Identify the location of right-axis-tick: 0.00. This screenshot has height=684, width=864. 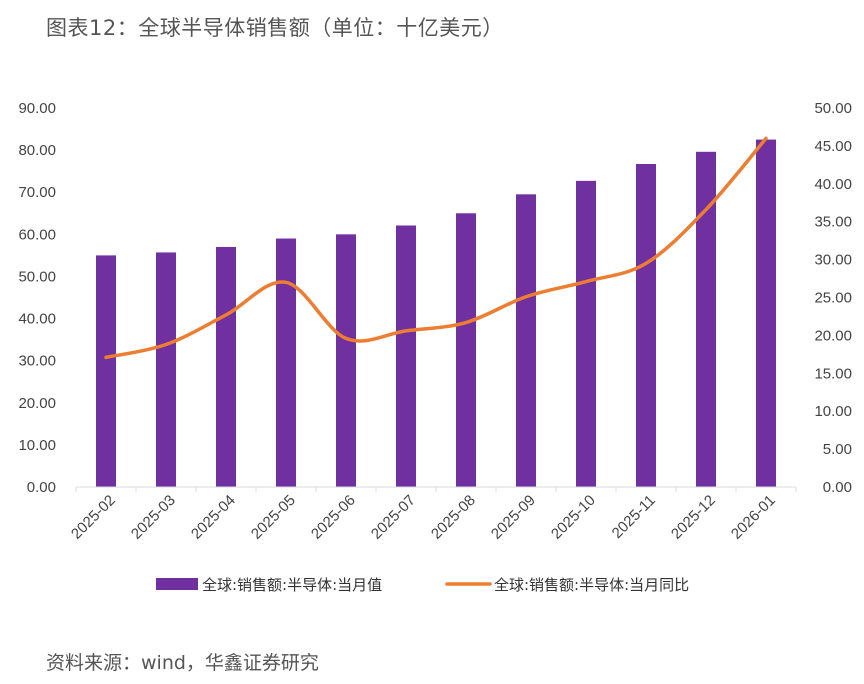
(837, 487).